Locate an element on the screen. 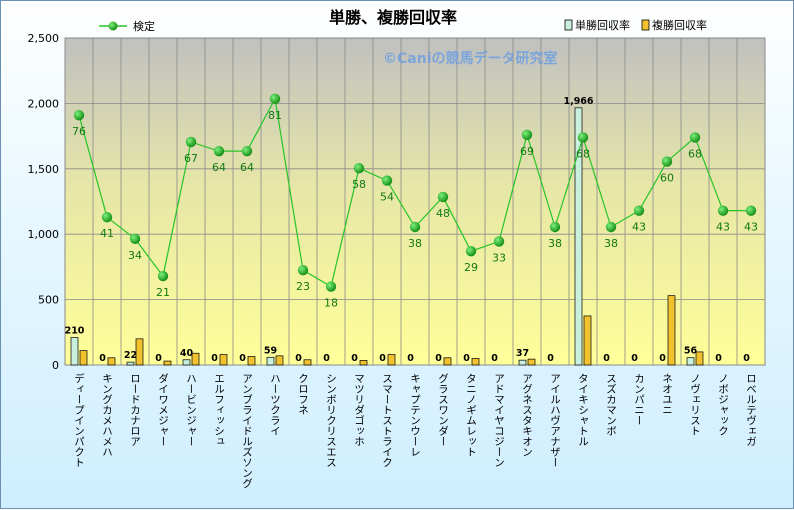 The image size is (794, 510). x-tick-label: タニノギムレット is located at coordinates (471, 415).